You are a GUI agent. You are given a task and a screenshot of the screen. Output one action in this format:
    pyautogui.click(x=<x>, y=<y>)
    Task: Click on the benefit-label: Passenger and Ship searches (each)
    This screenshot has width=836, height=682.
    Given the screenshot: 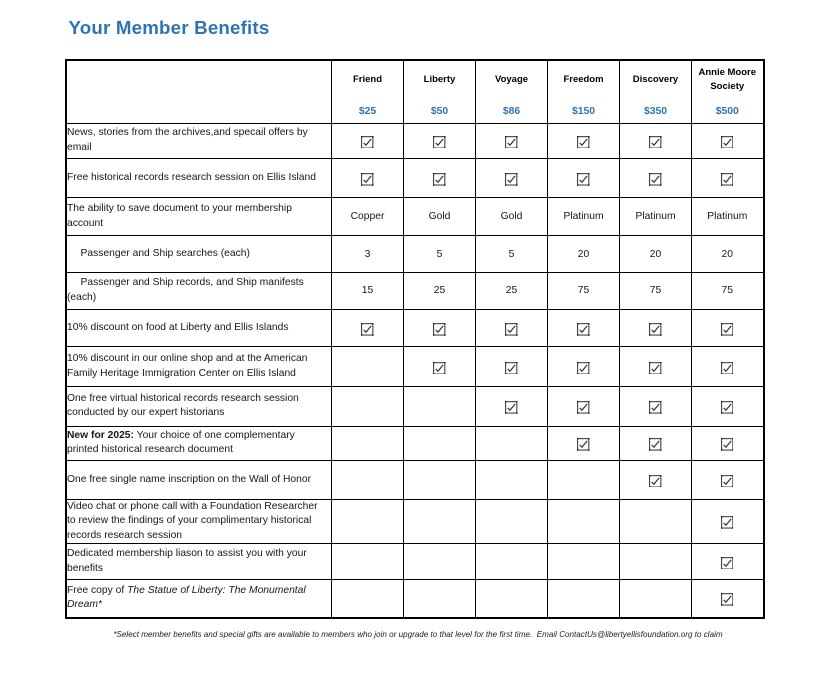 What is the action you would take?
    pyautogui.click(x=198, y=254)
    